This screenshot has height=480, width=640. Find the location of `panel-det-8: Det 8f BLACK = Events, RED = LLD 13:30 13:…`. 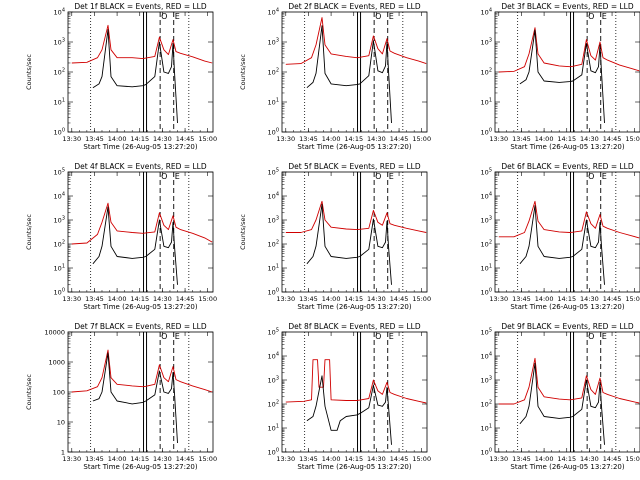

panel-det-8: Det 8f BLACK = Events, RED = LLD 13:30 13:… is located at coordinates (350, 396).